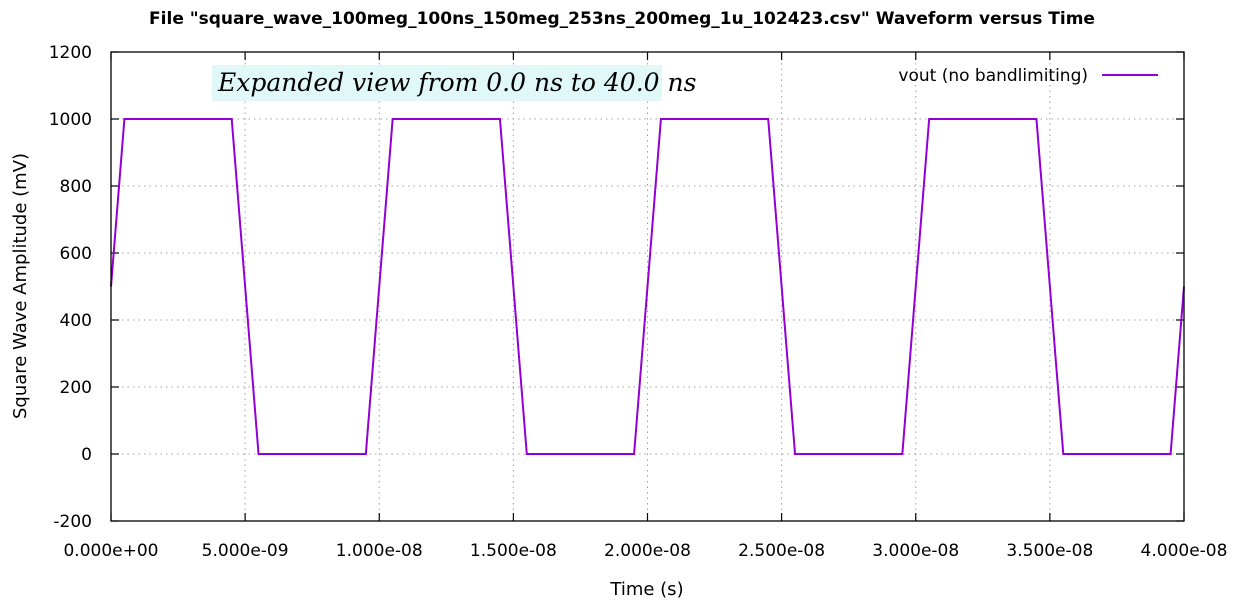 This screenshot has height=603, width=1245. I want to click on x-tick-label: 5.000e-09, so click(245, 551).